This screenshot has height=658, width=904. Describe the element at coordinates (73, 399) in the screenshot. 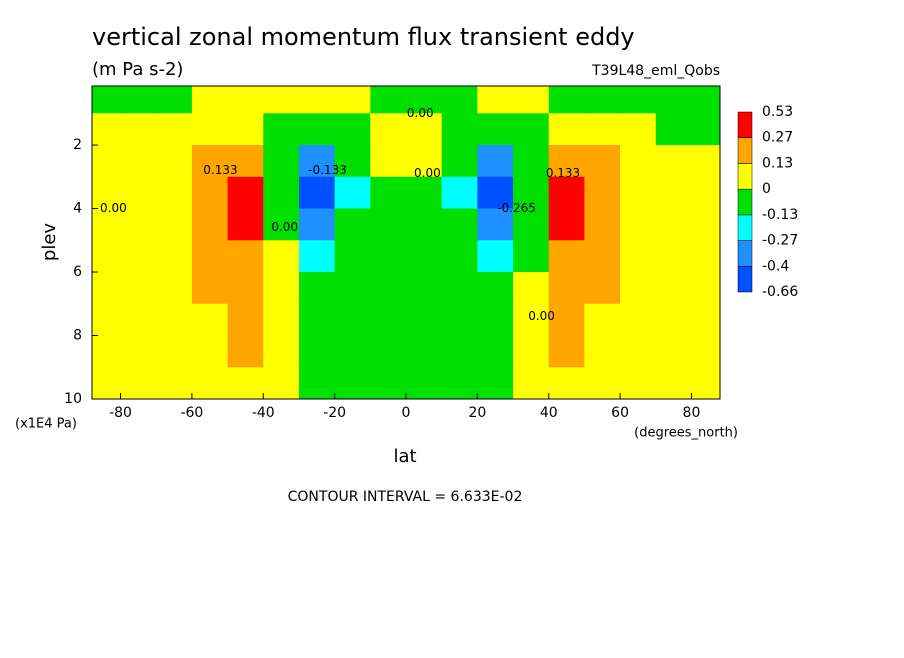

I see `y-tick-label: 10` at that location.